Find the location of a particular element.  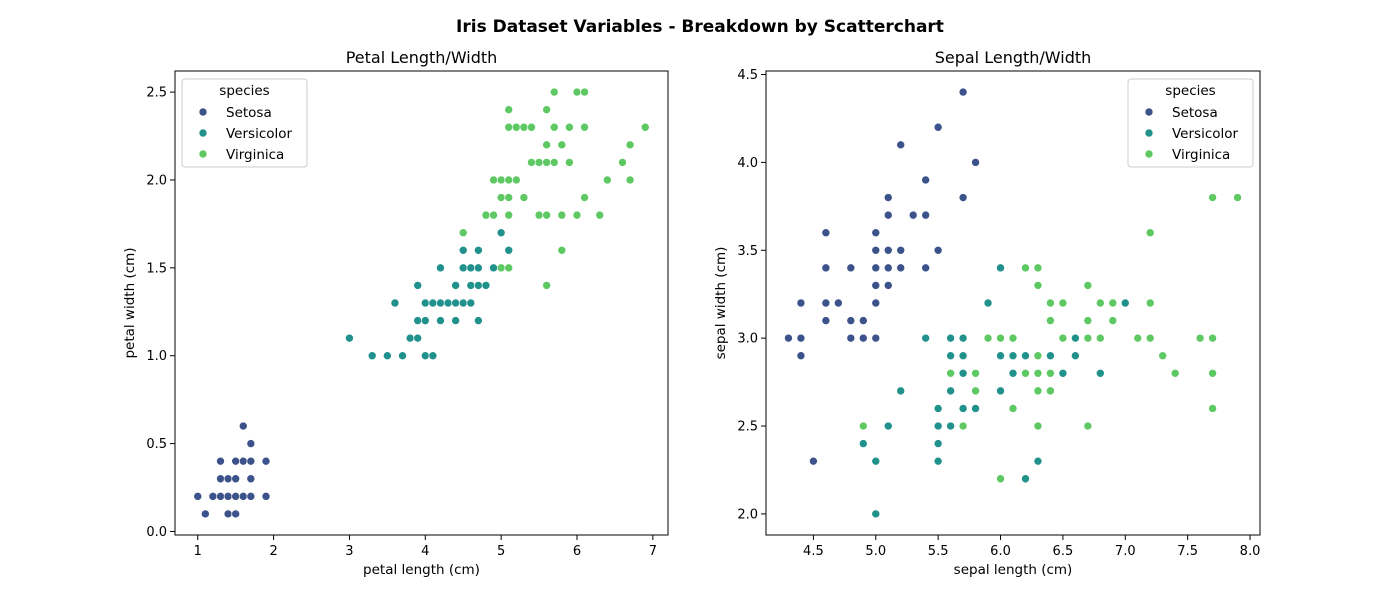

petal-legend-box is located at coordinates (244, 123).